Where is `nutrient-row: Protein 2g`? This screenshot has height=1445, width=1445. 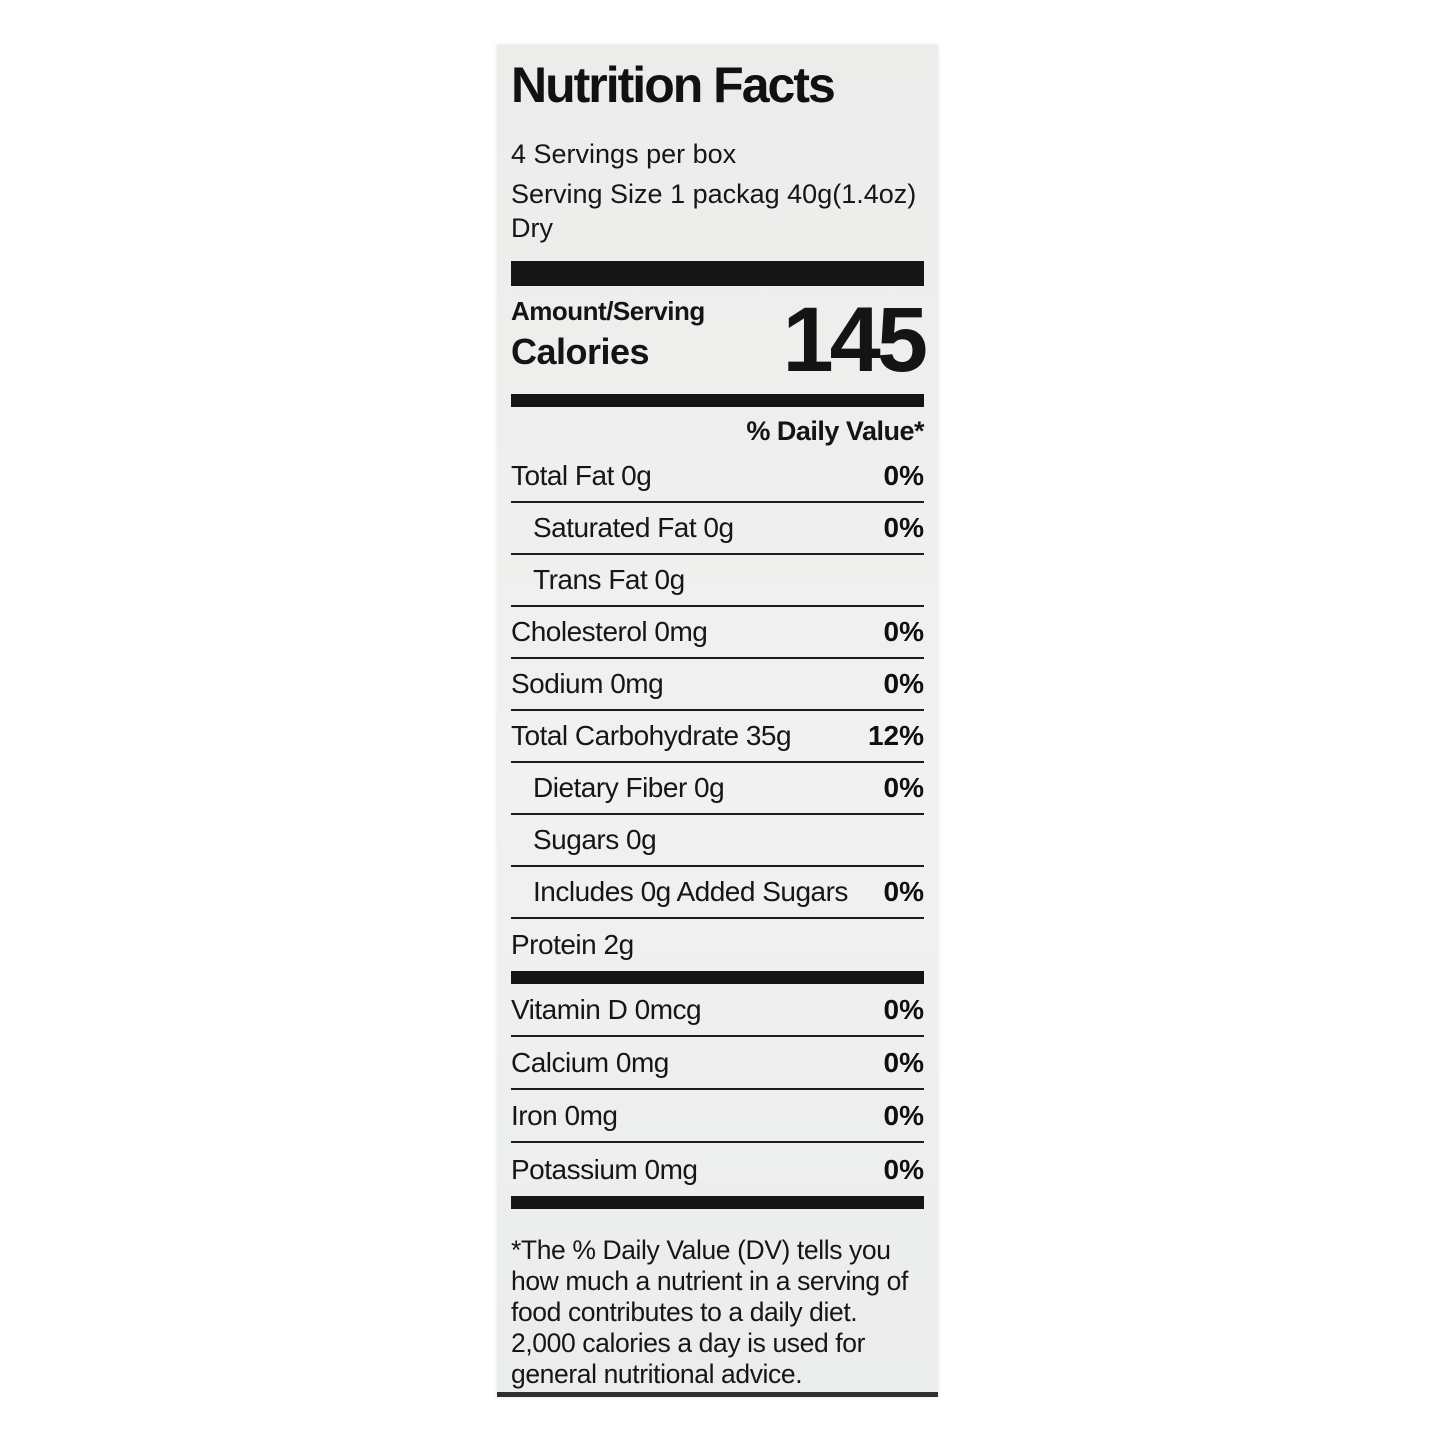
nutrient-row: Protein 2g is located at coordinates (717, 945).